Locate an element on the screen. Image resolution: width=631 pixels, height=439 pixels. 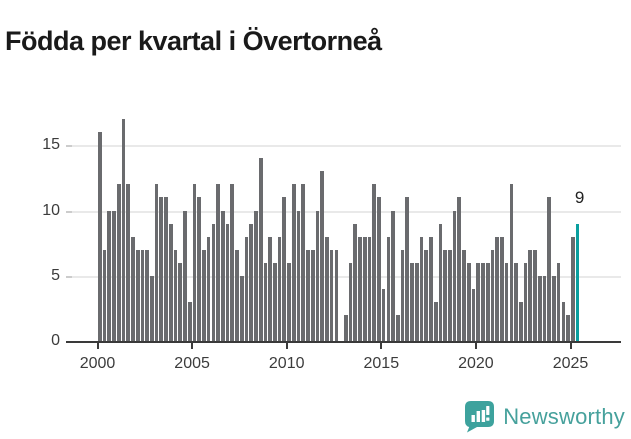
y-axis-label: 5 is located at coordinates (55, 275).